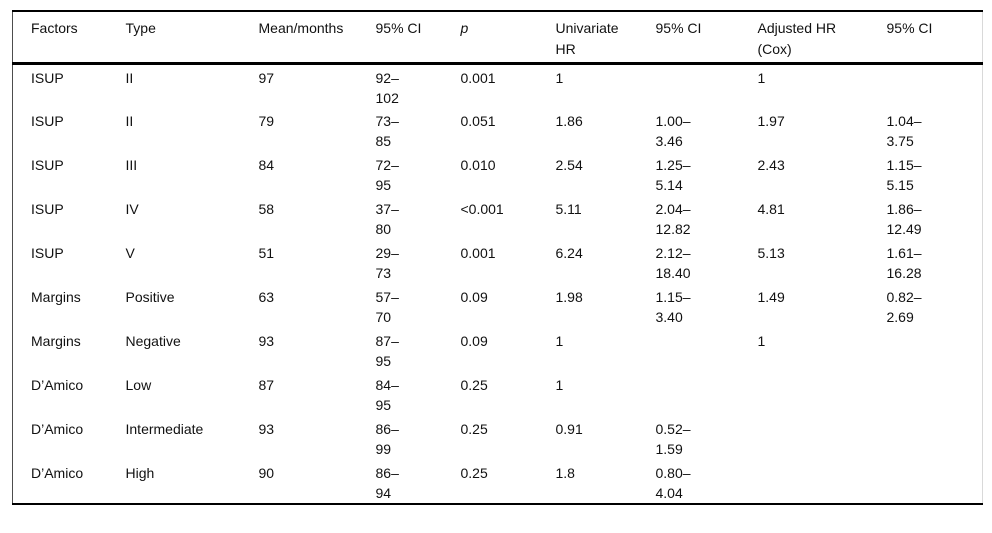 The height and width of the screenshot is (533, 992). I want to click on cell-type: Intermediate, so click(164, 428).